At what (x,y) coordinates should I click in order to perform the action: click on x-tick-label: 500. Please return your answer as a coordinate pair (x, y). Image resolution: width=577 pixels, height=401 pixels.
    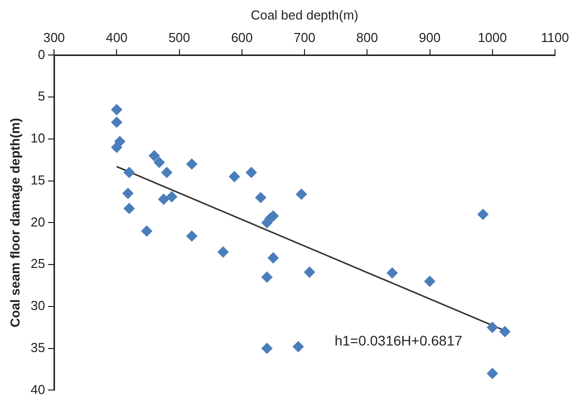
    Looking at the image, I should click on (179, 37).